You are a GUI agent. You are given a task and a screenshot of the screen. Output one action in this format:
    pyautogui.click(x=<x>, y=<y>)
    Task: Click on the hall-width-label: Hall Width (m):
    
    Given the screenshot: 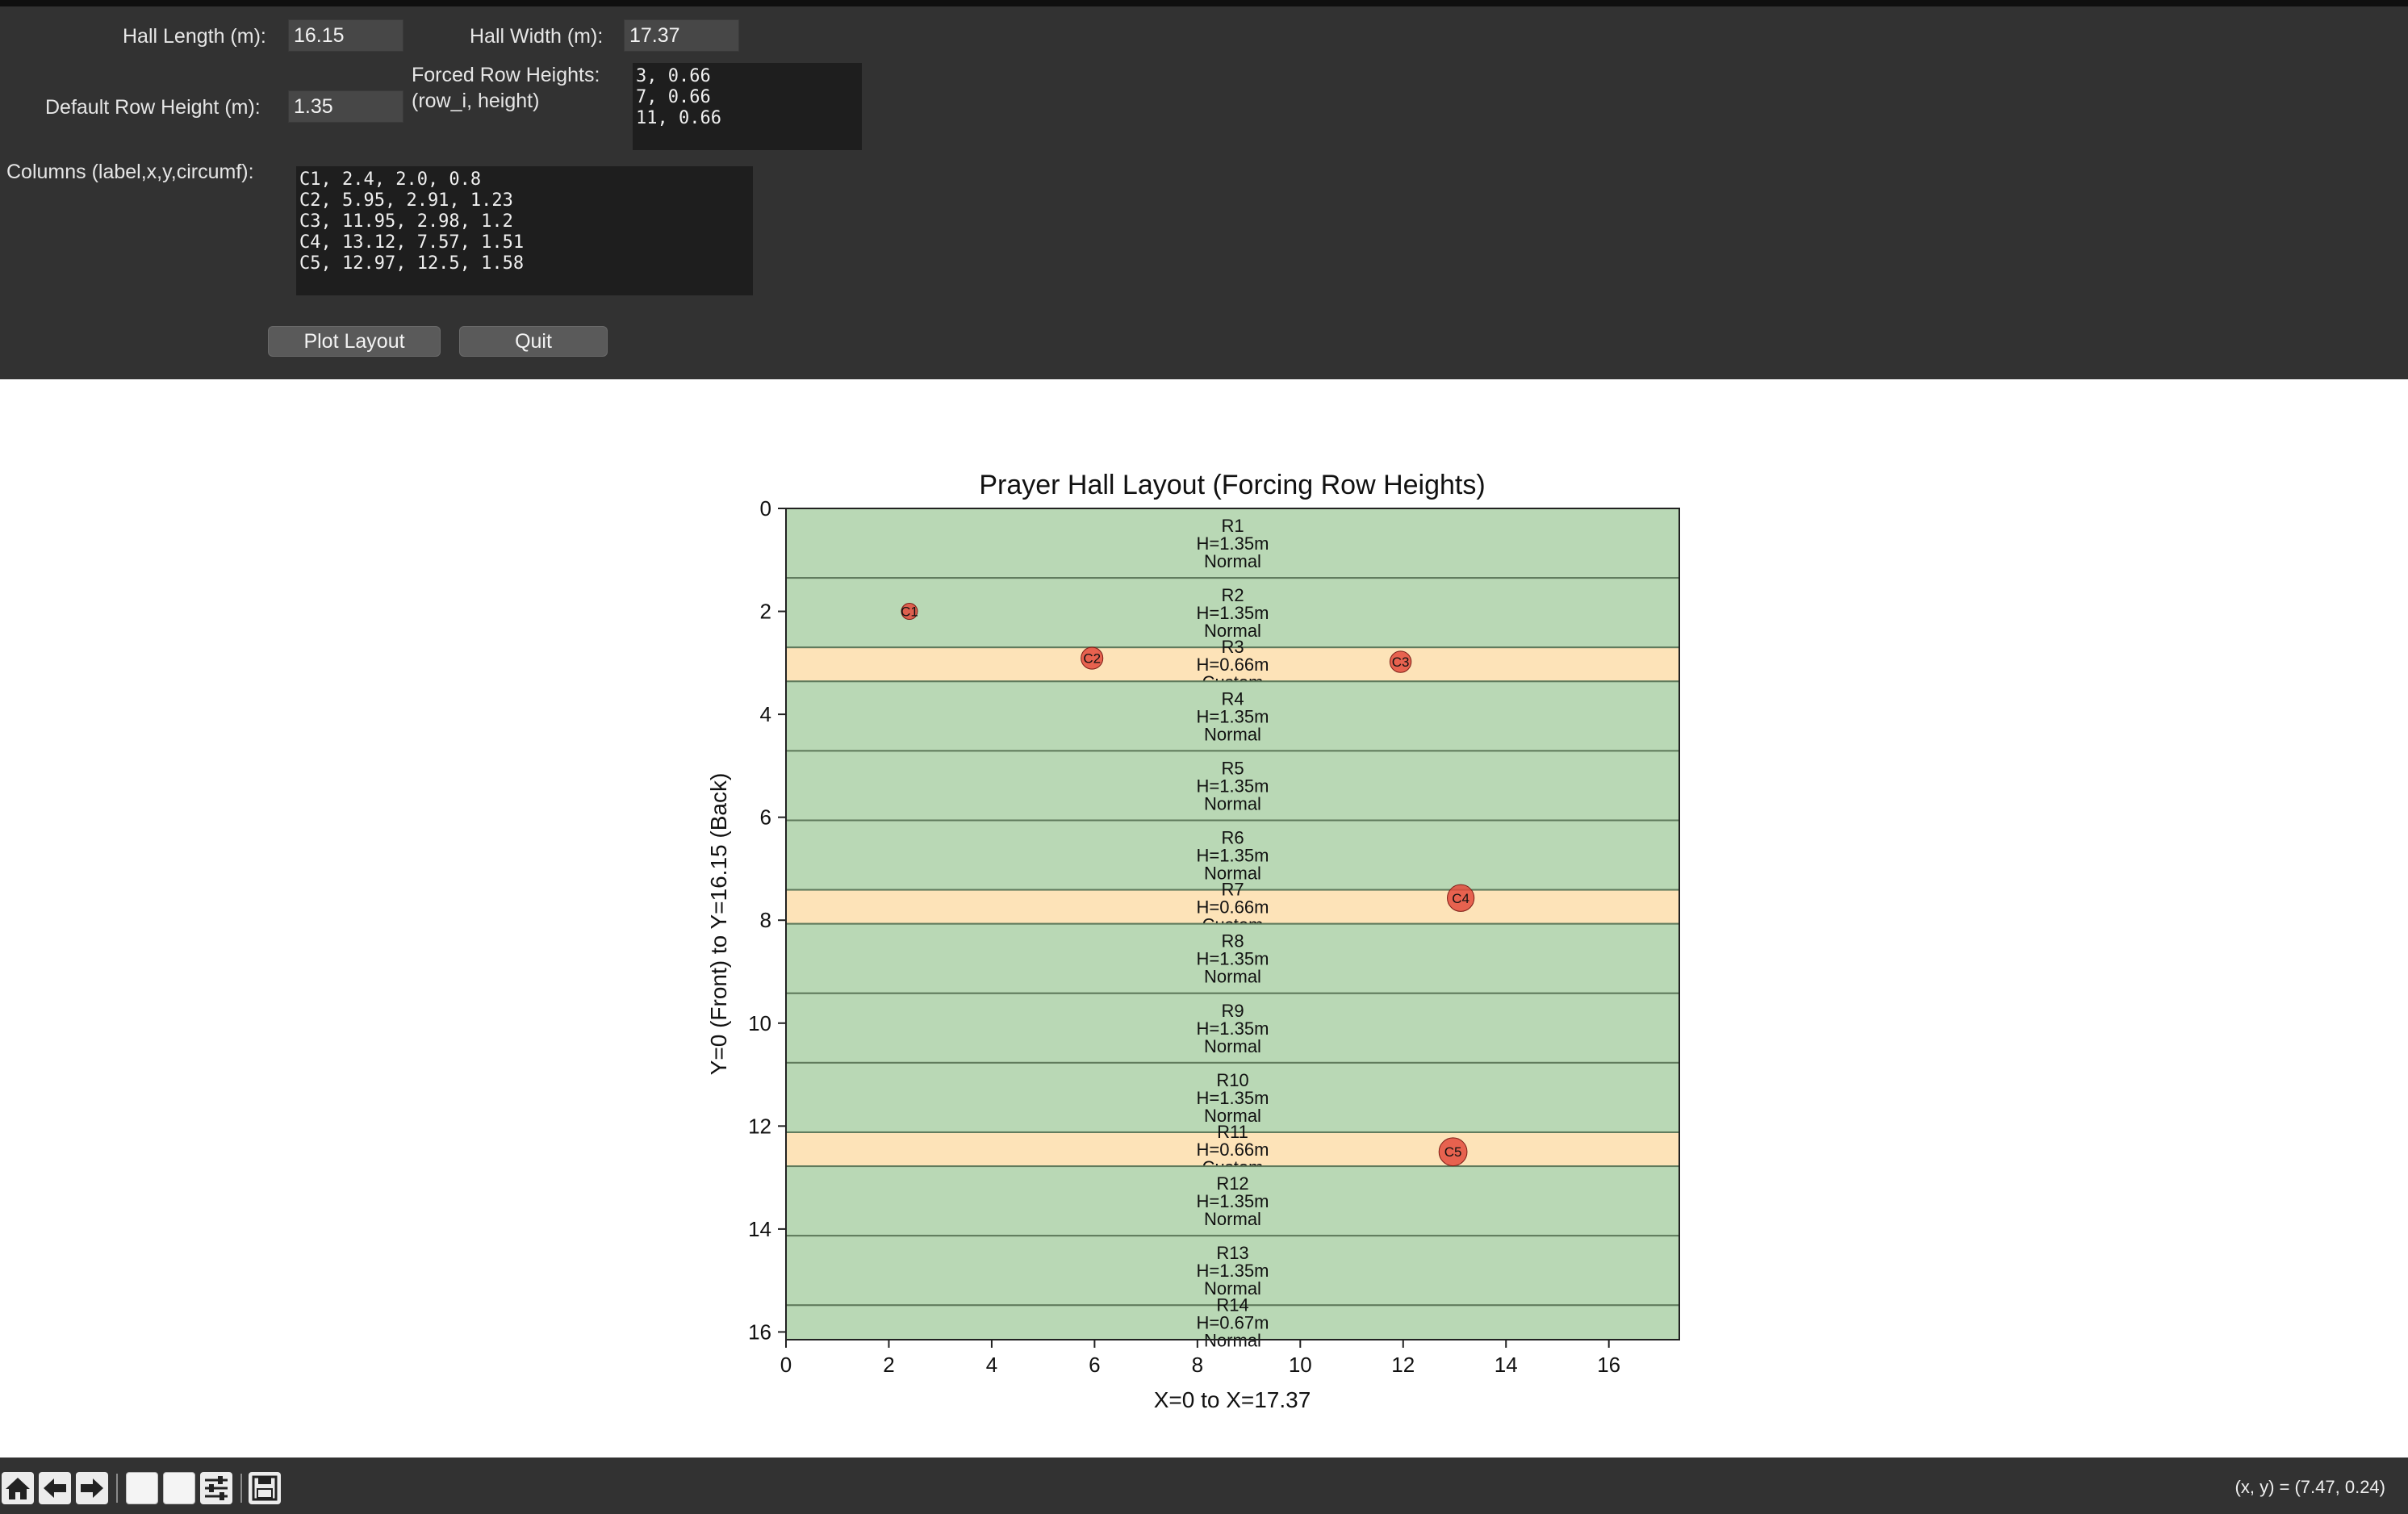 What is the action you would take?
    pyautogui.click(x=537, y=36)
    